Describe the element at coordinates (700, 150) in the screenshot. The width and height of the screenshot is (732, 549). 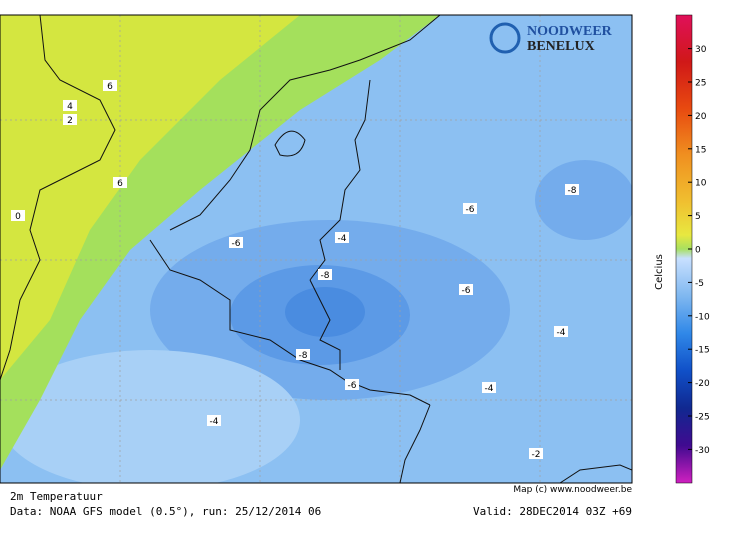
I see `colorbar-tick-label: 15` at that location.